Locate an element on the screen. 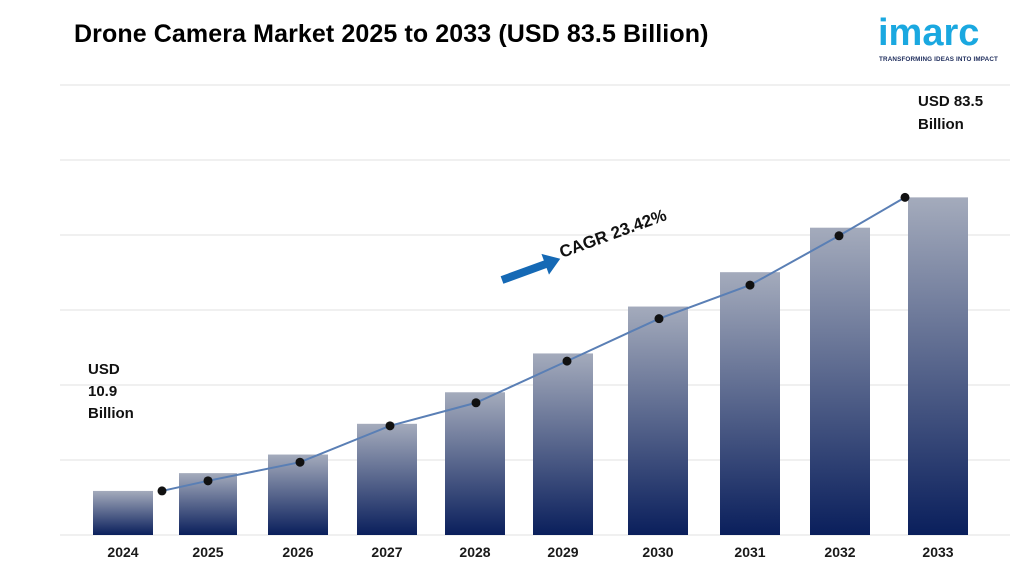 The height and width of the screenshot is (576, 1024). bar-2032 is located at coordinates (840, 381).